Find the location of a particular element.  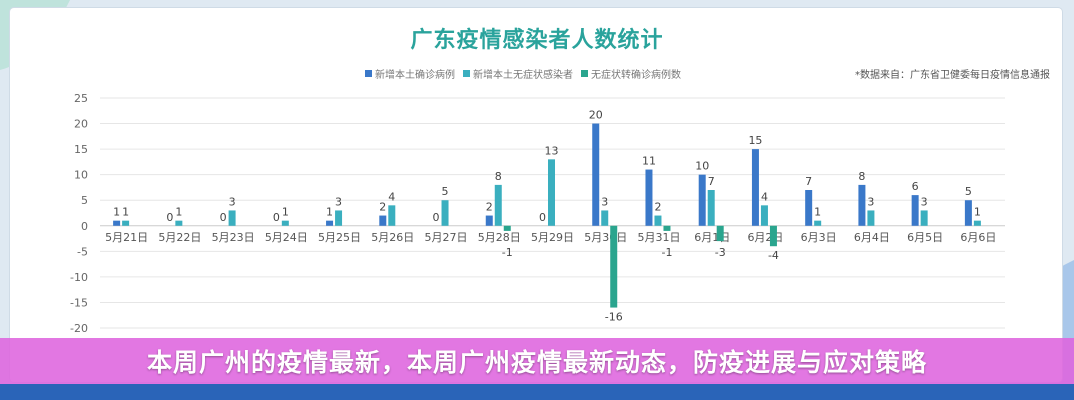

data-label: 15 is located at coordinates (755, 140).